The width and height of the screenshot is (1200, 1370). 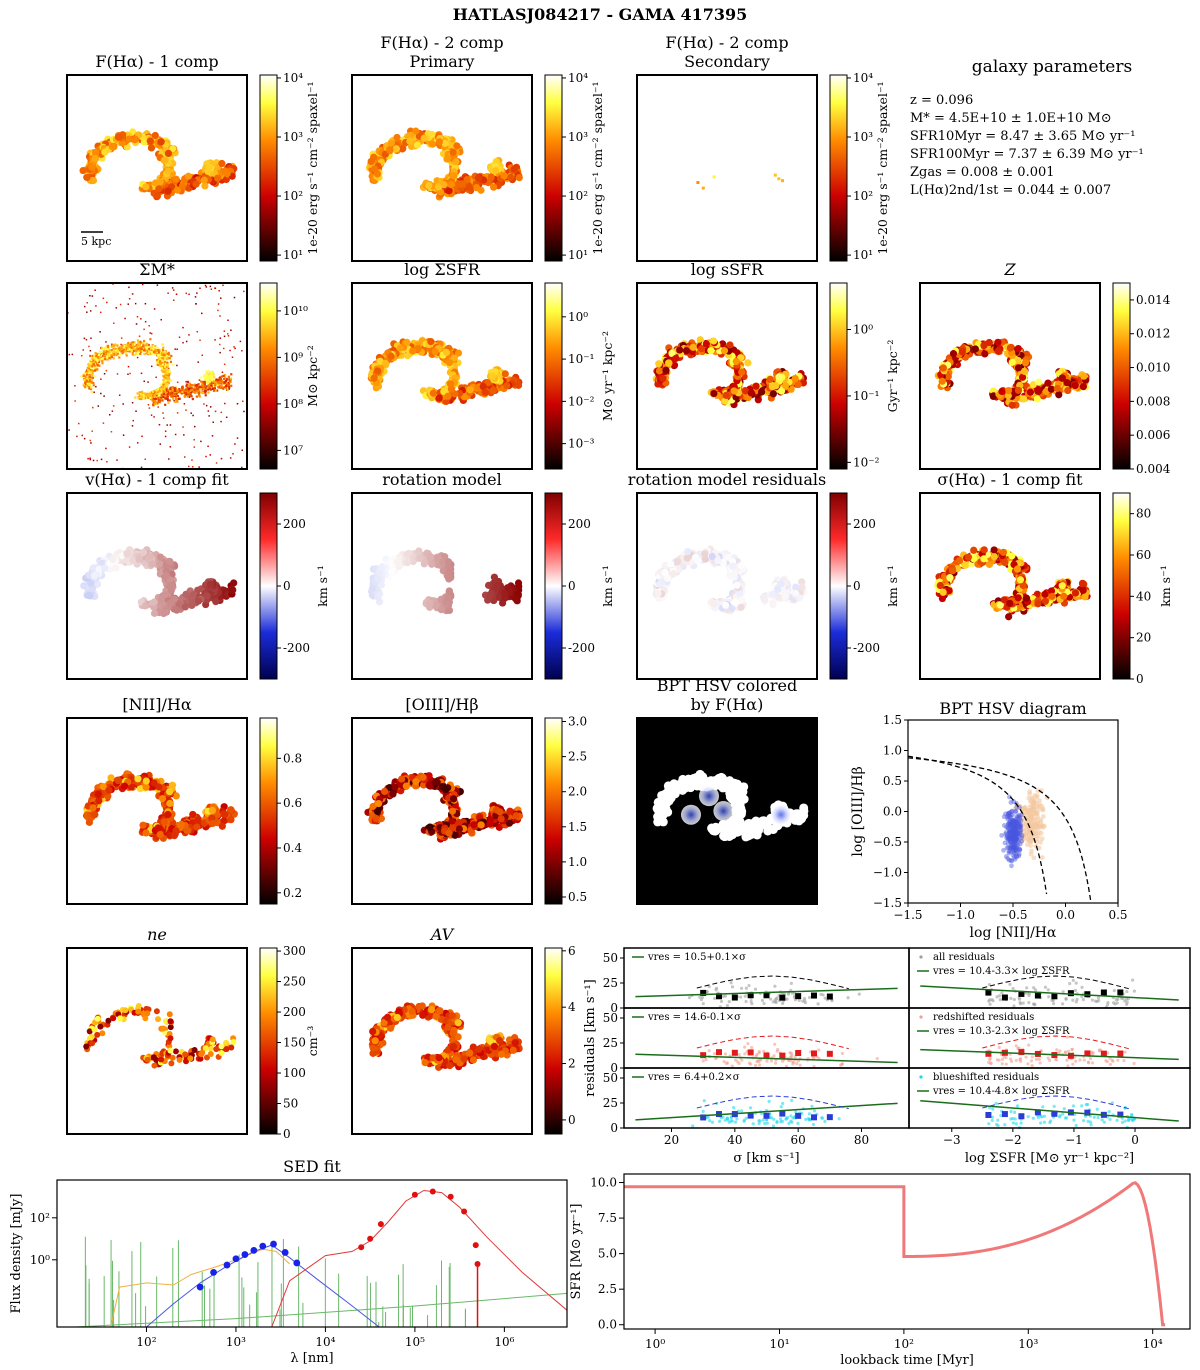 I want to click on colorbar-label: 1e-20 erg s⁻¹ cm⁻² spaxel⁻¹, so click(x=312, y=167).